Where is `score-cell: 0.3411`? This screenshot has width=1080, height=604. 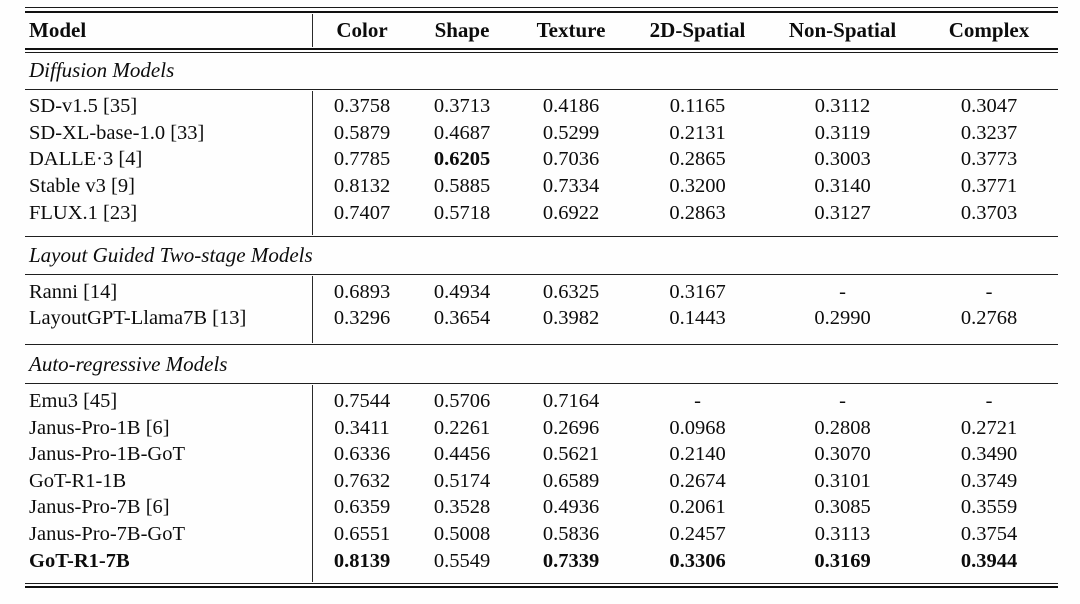 score-cell: 0.3411 is located at coordinates (362, 427).